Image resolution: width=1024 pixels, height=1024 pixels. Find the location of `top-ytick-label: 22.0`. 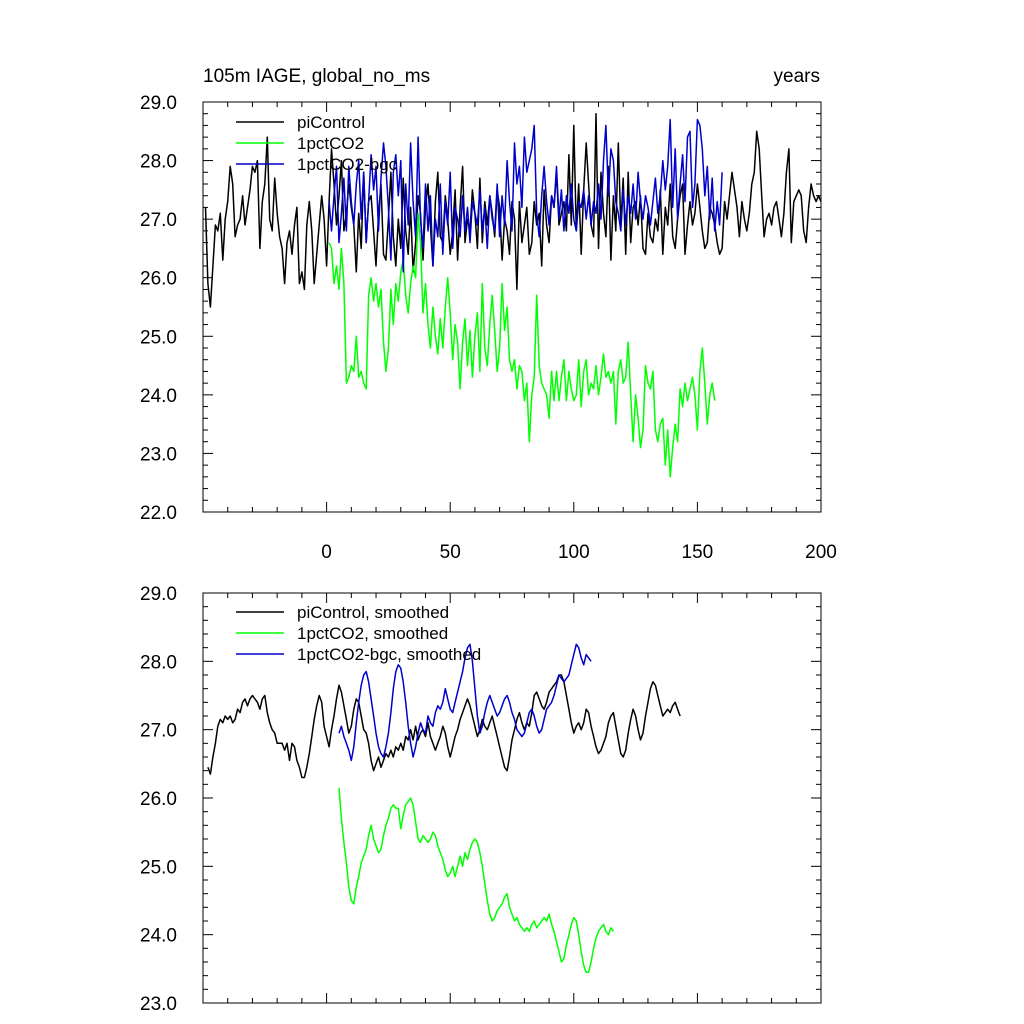

top-ytick-label: 22.0 is located at coordinates (158, 513).